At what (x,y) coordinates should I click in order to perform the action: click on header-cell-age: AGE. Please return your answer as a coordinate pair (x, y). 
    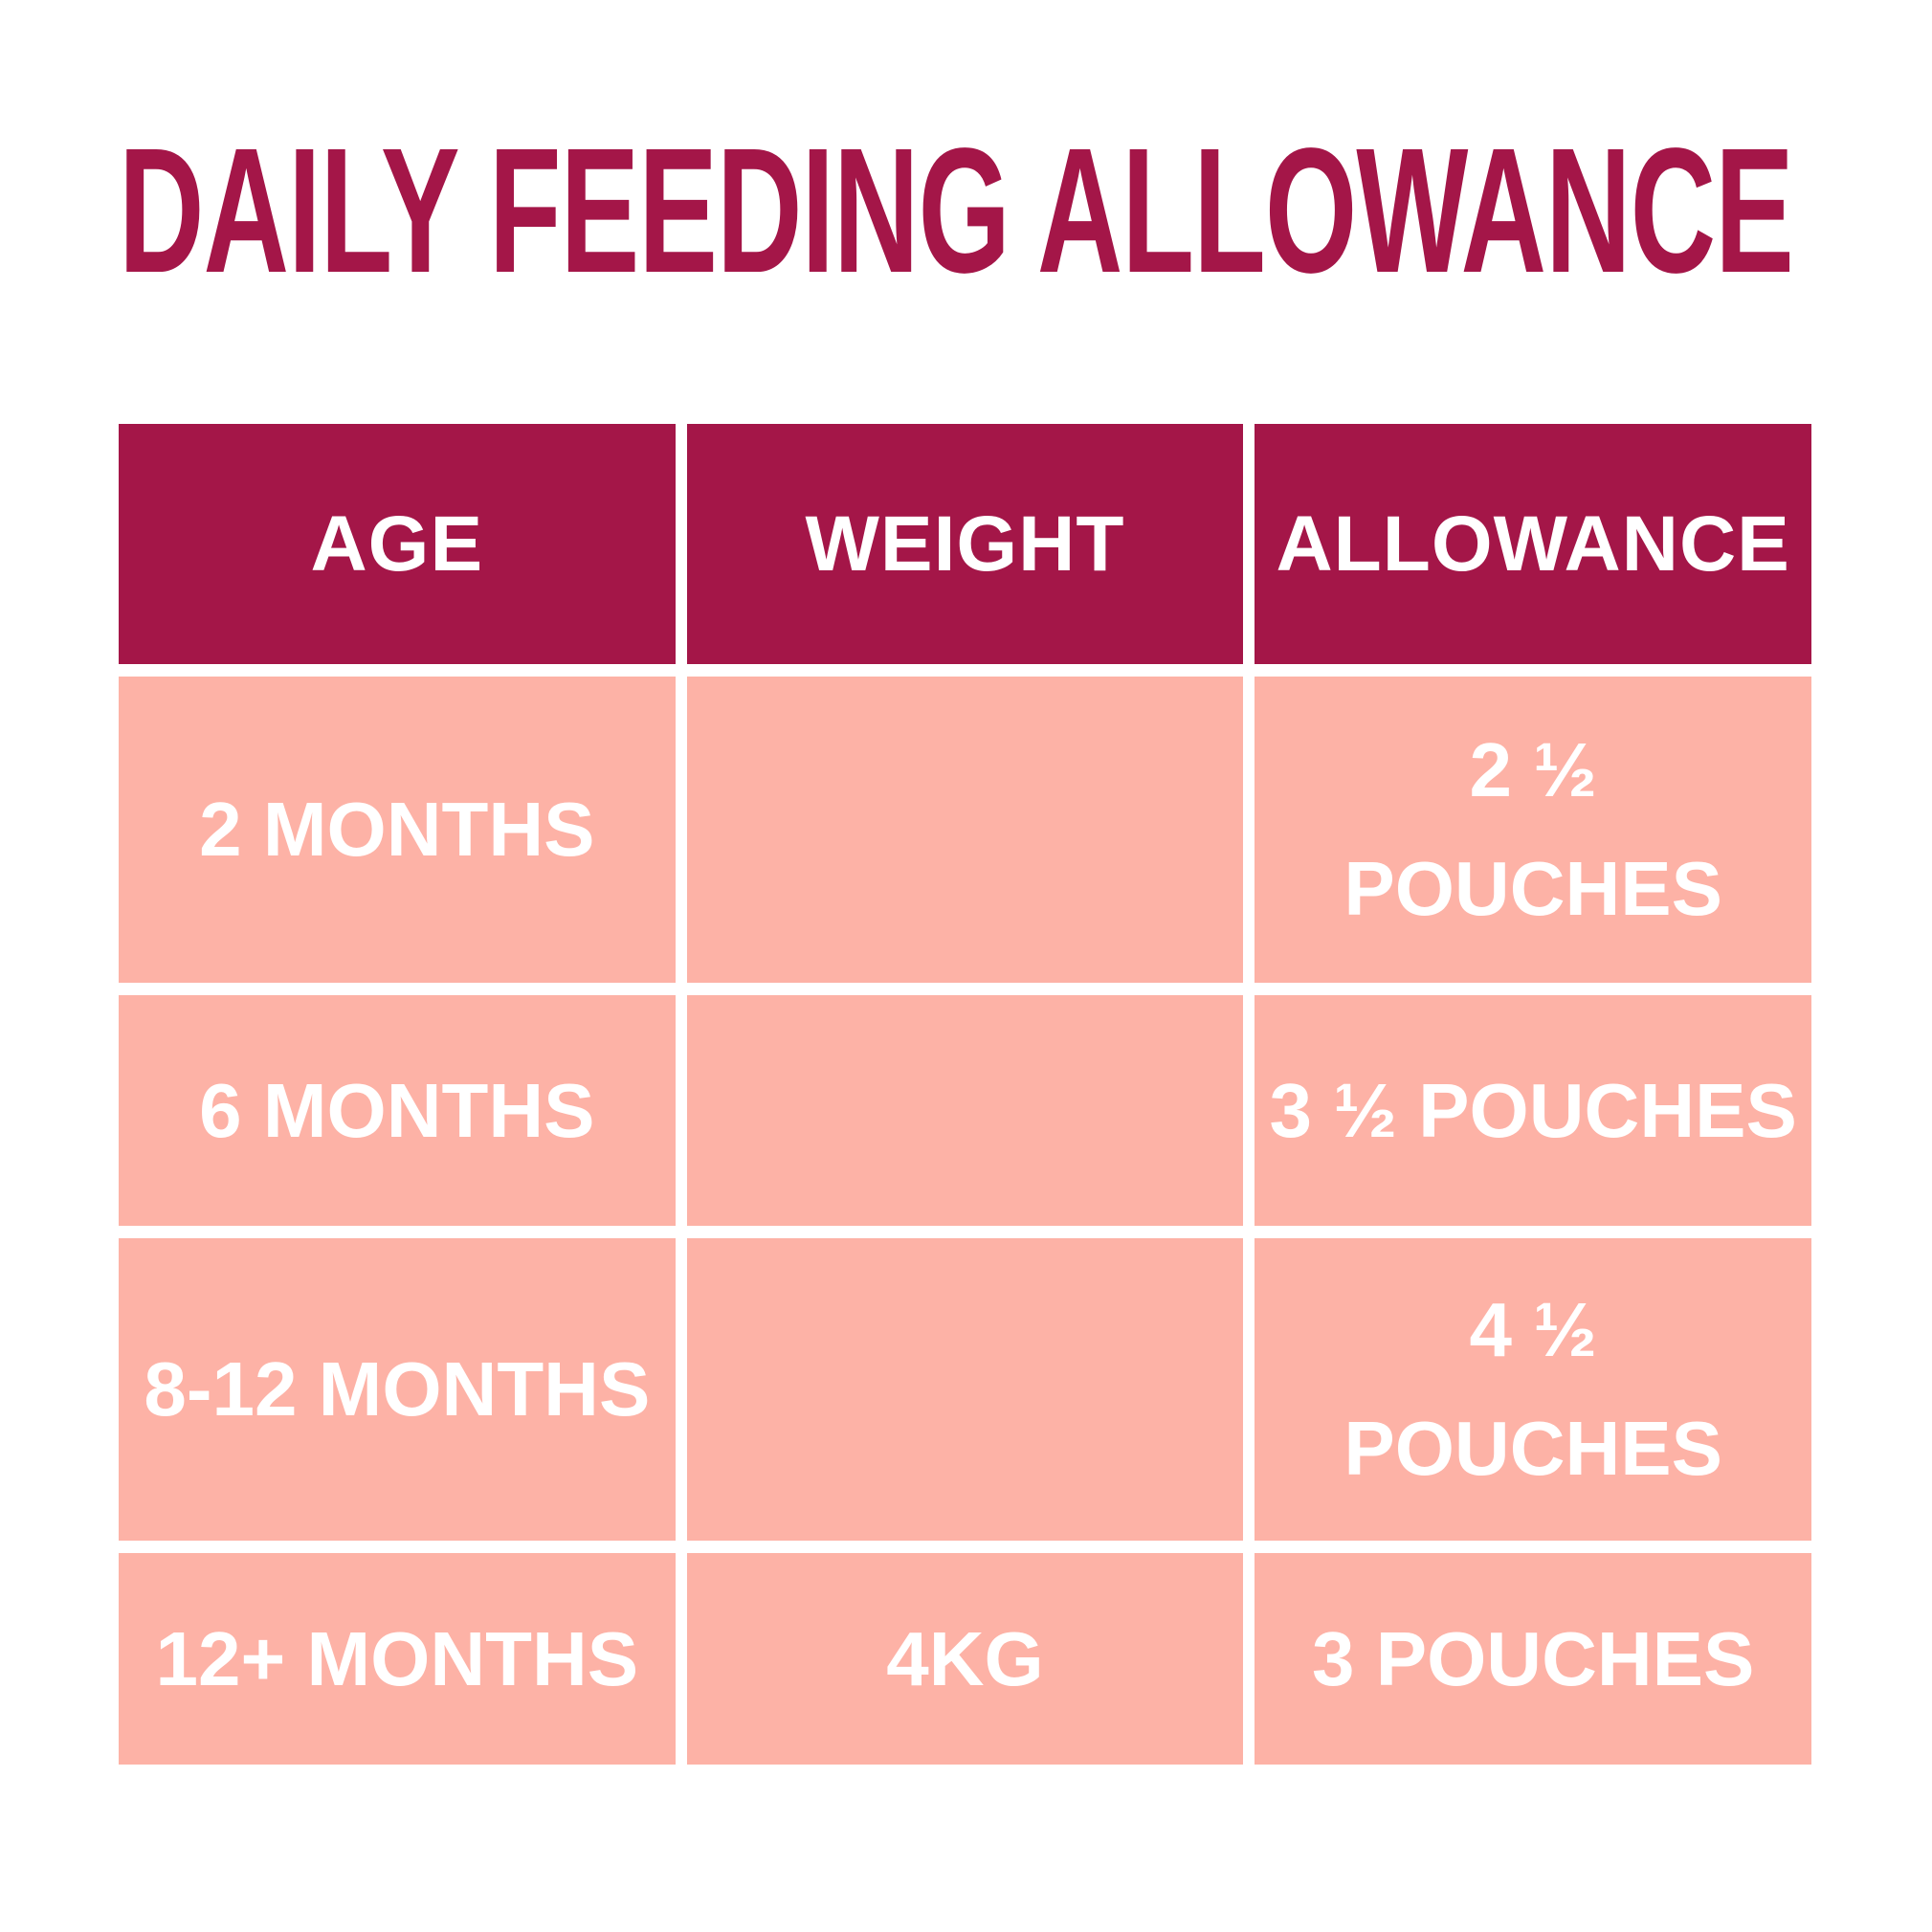
    Looking at the image, I should click on (397, 544).